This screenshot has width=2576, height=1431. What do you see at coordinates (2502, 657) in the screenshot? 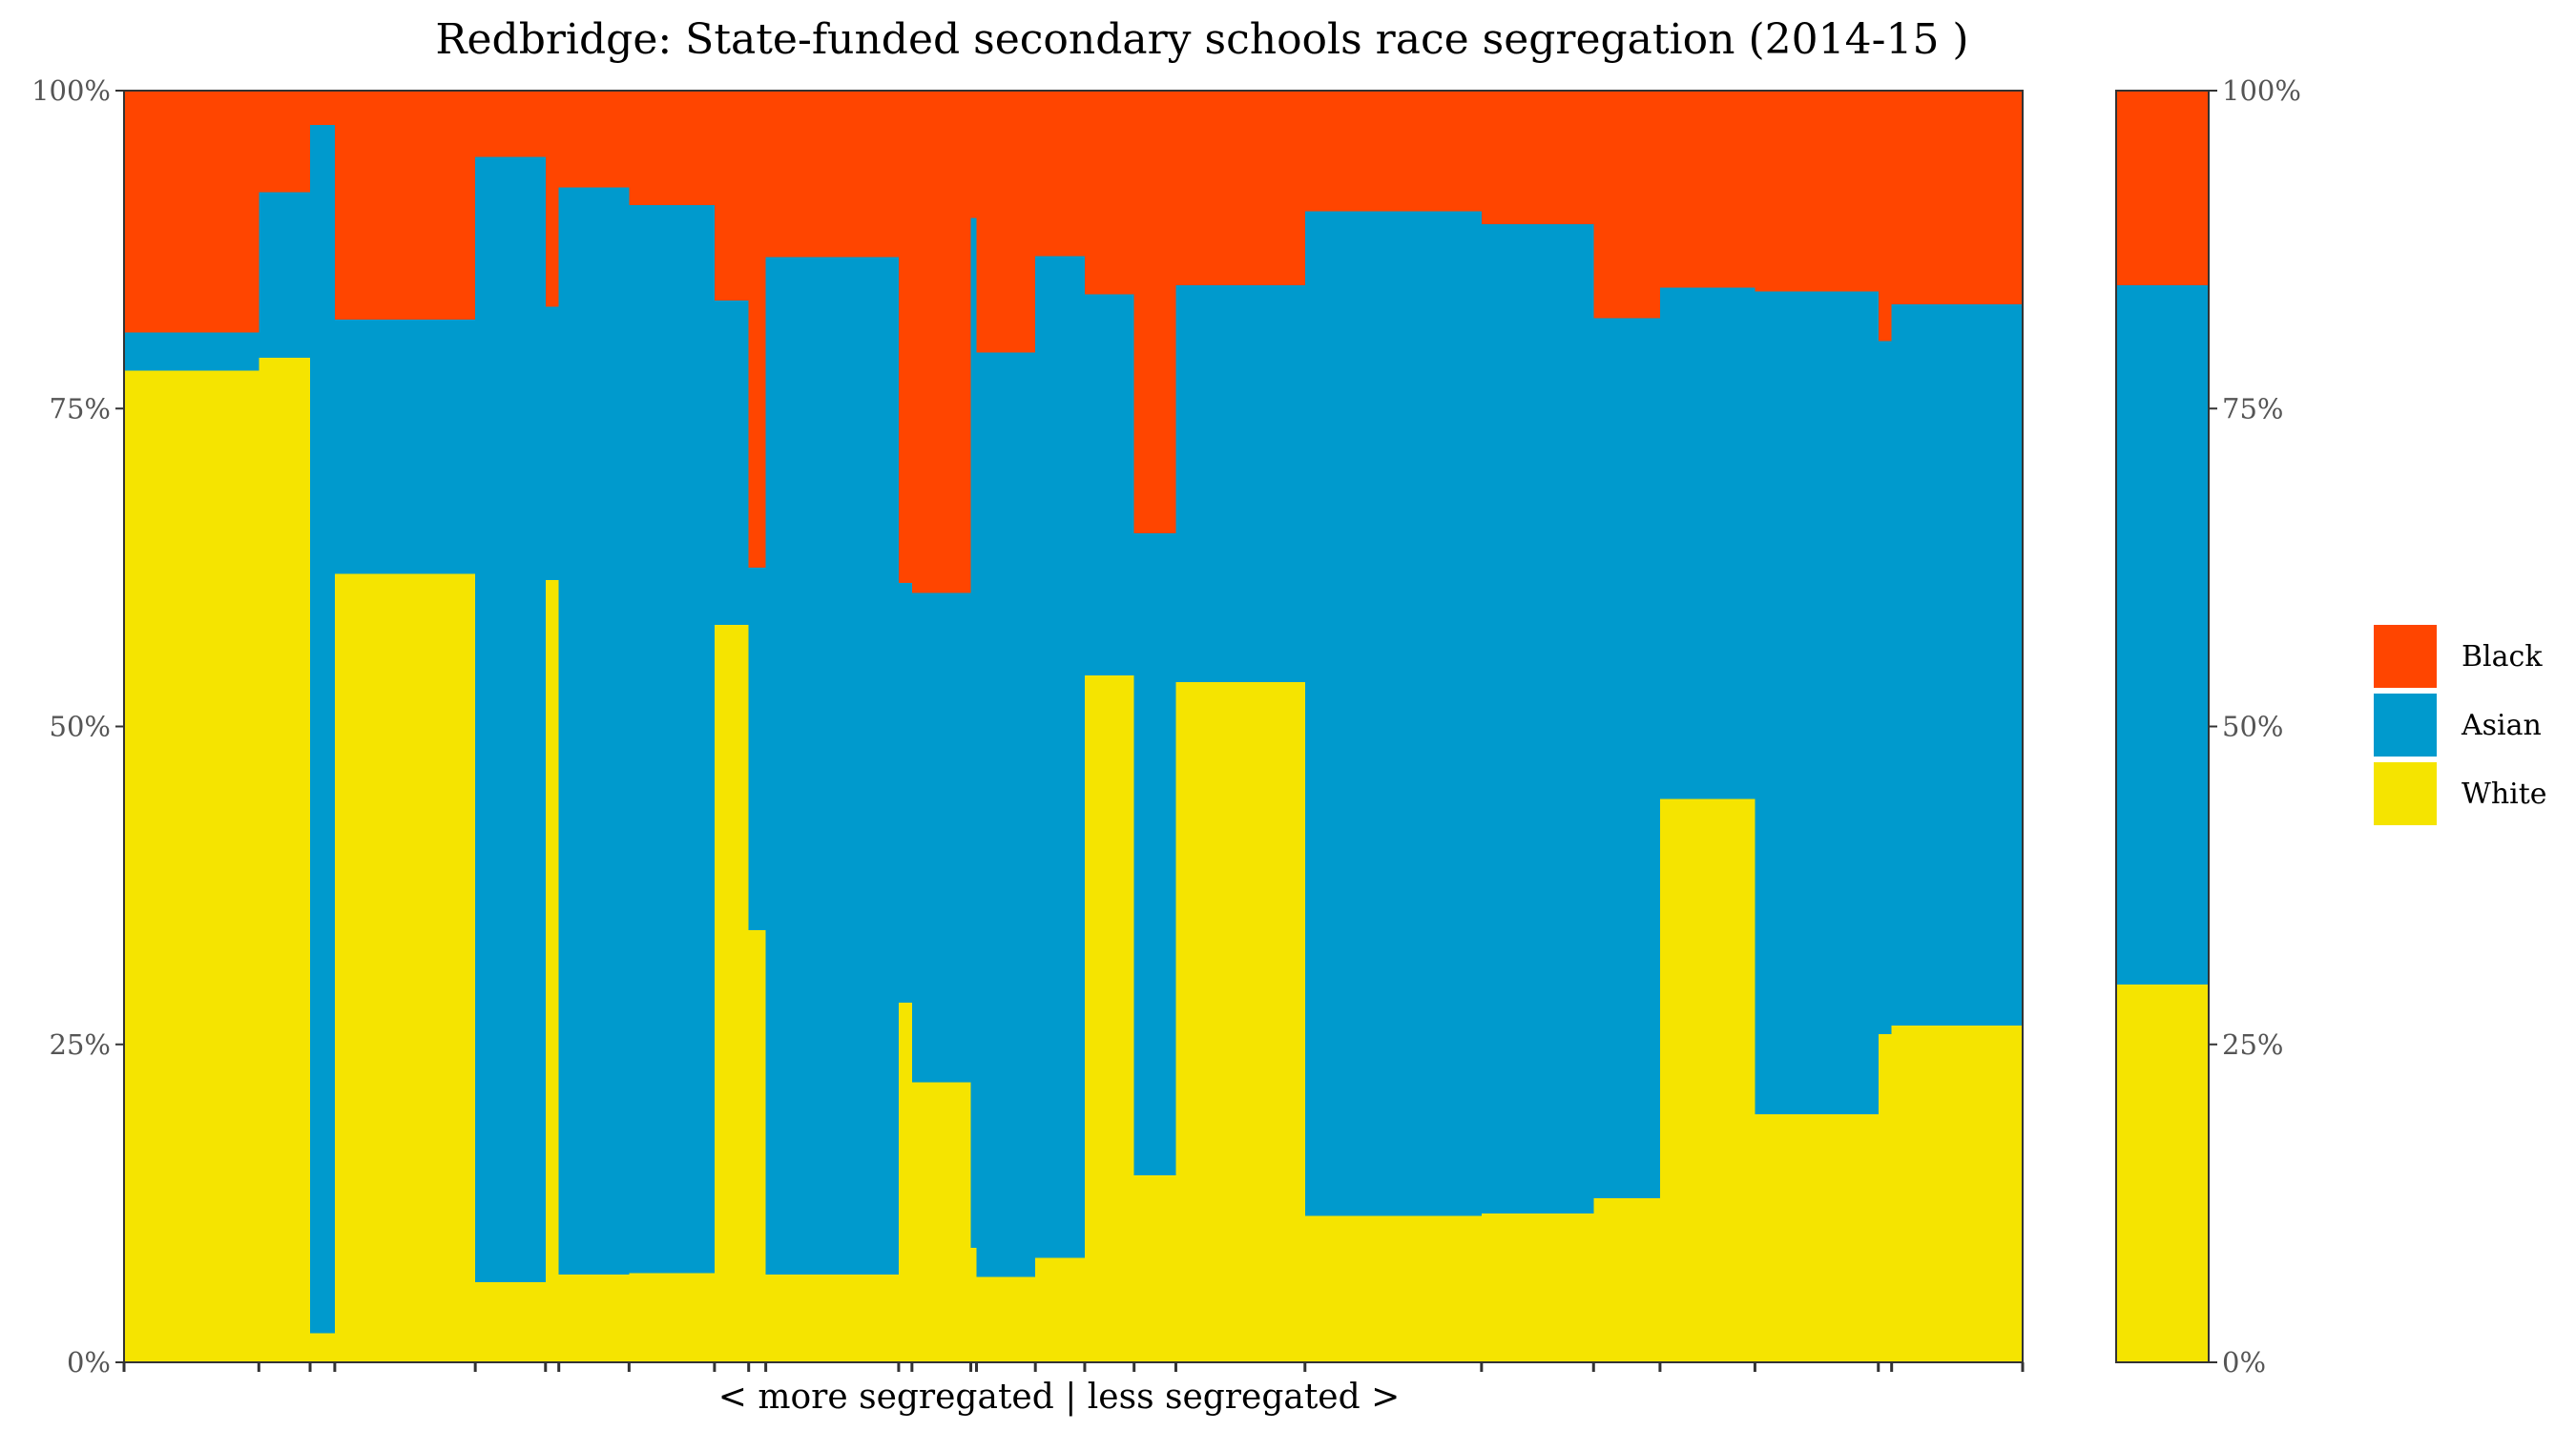
I see `legend-label-black: Black` at bounding box center [2502, 657].